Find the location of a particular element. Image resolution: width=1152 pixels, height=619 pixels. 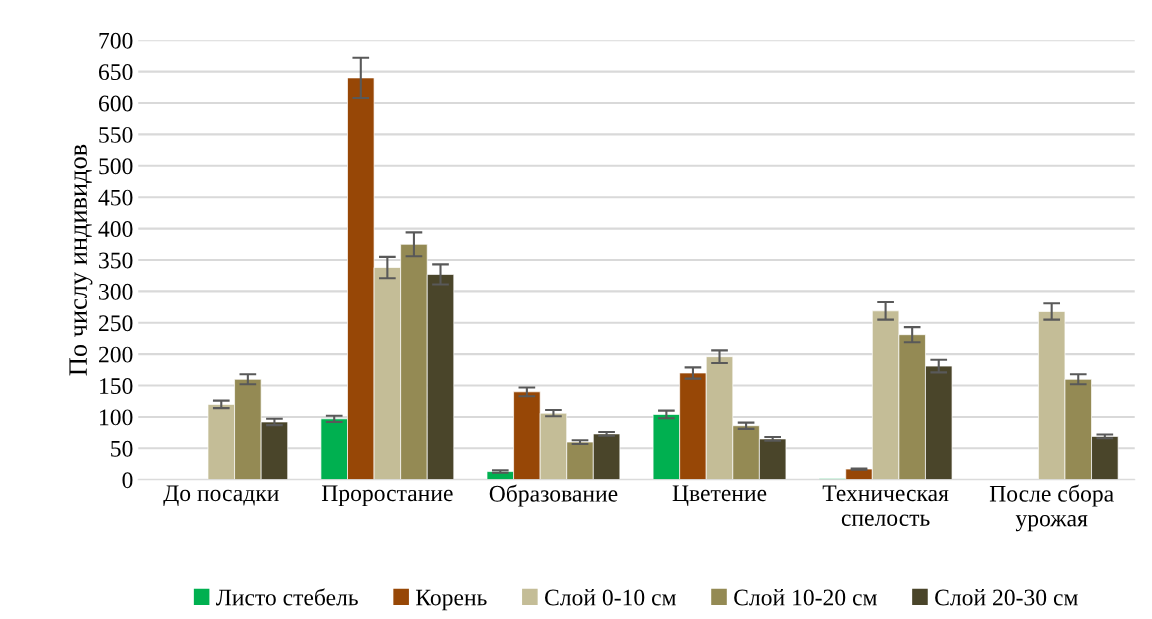

x-tick-label: Цветение is located at coordinates (719, 495).